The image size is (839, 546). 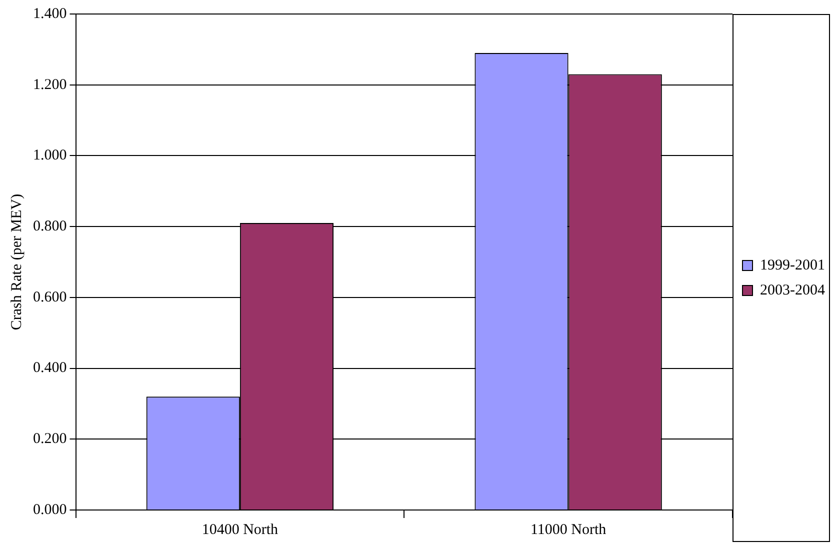 What do you see at coordinates (240, 530) in the screenshot?
I see `x-tick-label: 10400 North` at bounding box center [240, 530].